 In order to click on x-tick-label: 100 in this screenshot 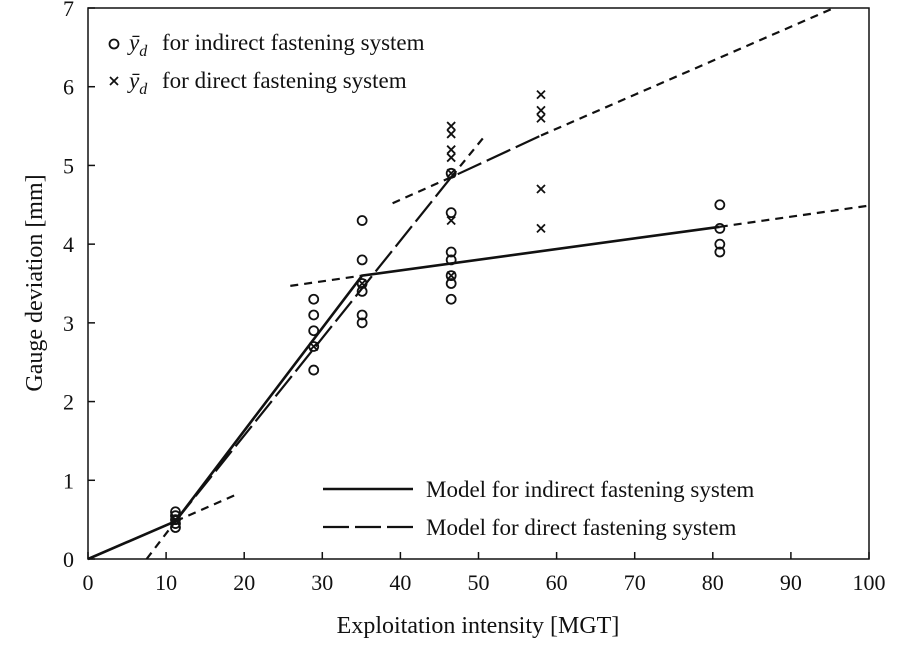, I will do `click(869, 582)`.